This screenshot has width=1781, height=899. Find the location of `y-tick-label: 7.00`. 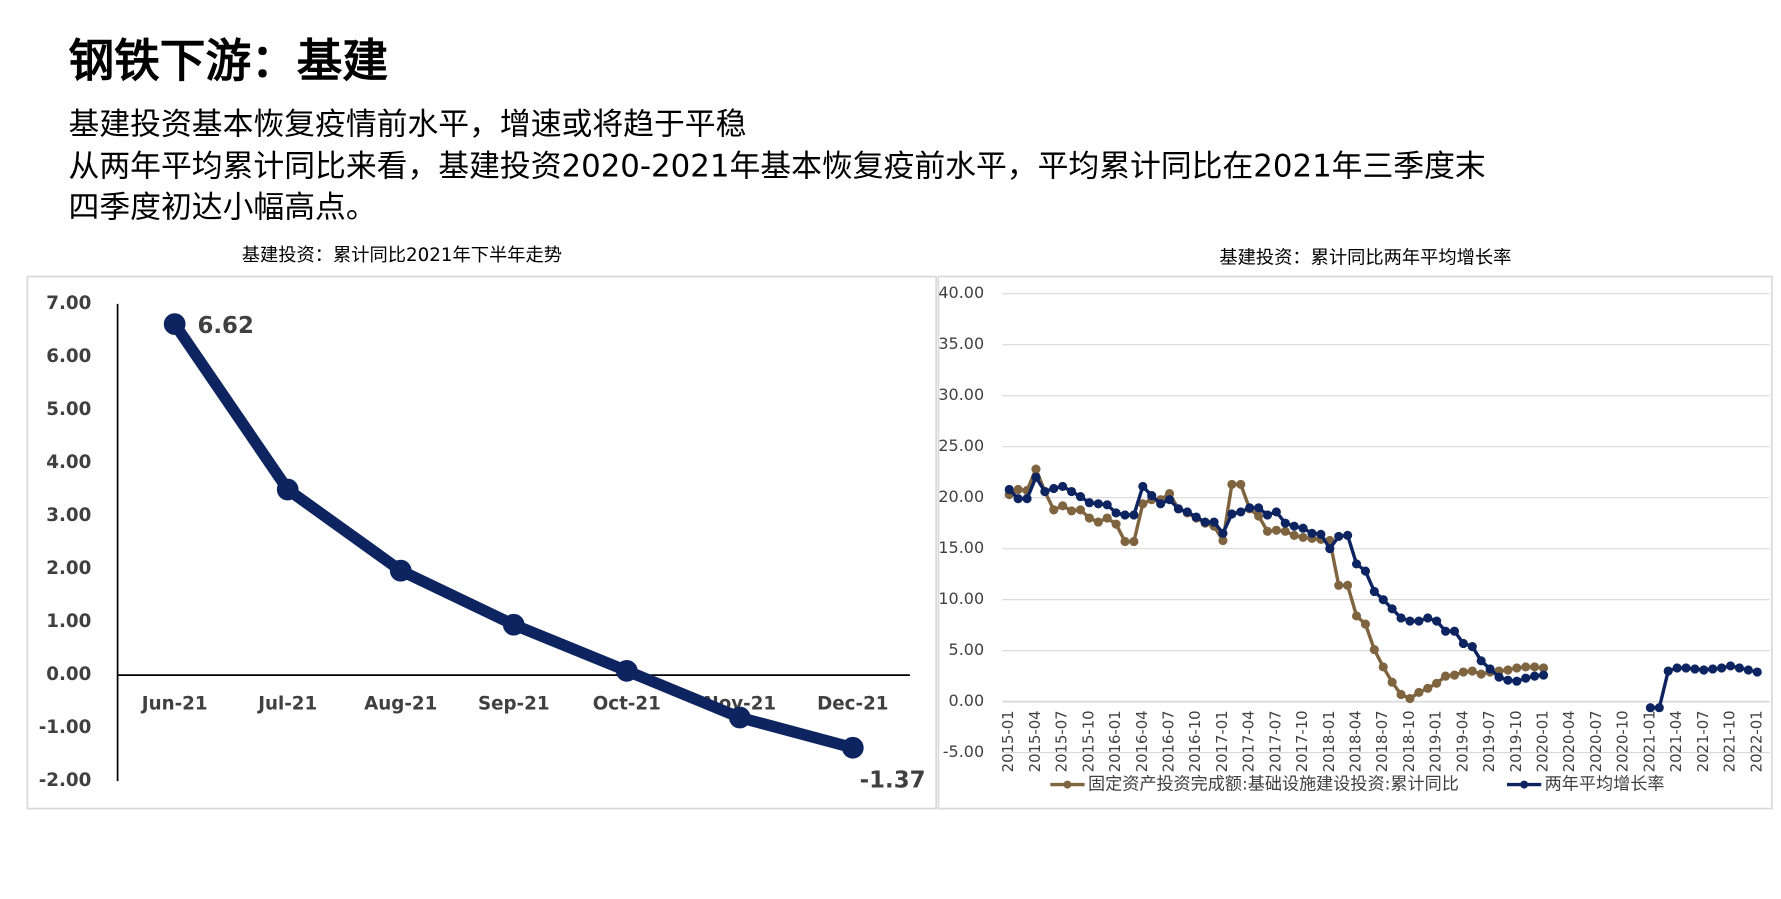

y-tick-label: 7.00 is located at coordinates (68, 303).